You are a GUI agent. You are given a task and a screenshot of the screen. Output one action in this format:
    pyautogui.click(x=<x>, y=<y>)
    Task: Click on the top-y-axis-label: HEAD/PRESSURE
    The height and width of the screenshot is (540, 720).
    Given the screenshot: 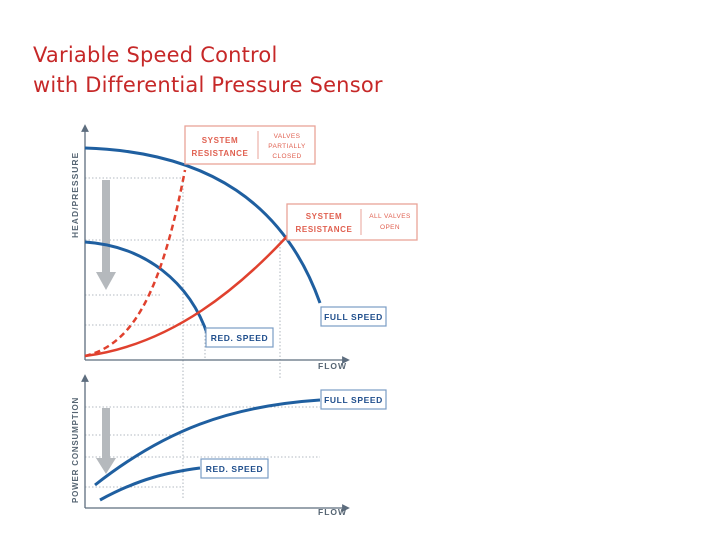 What is the action you would take?
    pyautogui.click(x=75, y=195)
    